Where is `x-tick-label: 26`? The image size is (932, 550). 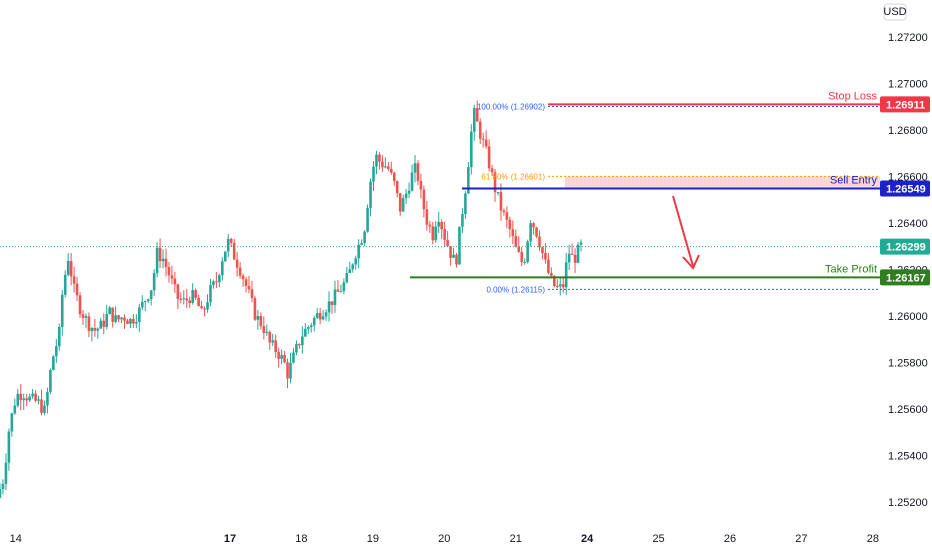 x-tick-label: 26 is located at coordinates (730, 539).